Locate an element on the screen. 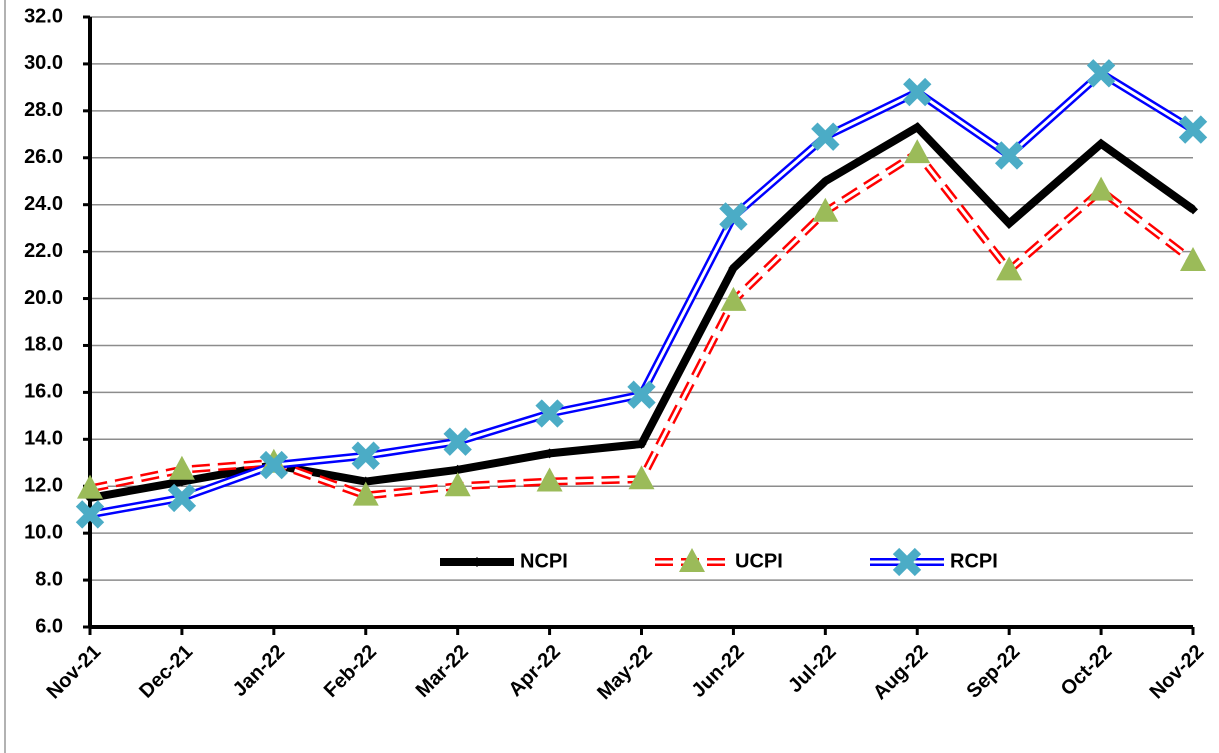  y-tick-label: 30.0 is located at coordinates (43, 63).